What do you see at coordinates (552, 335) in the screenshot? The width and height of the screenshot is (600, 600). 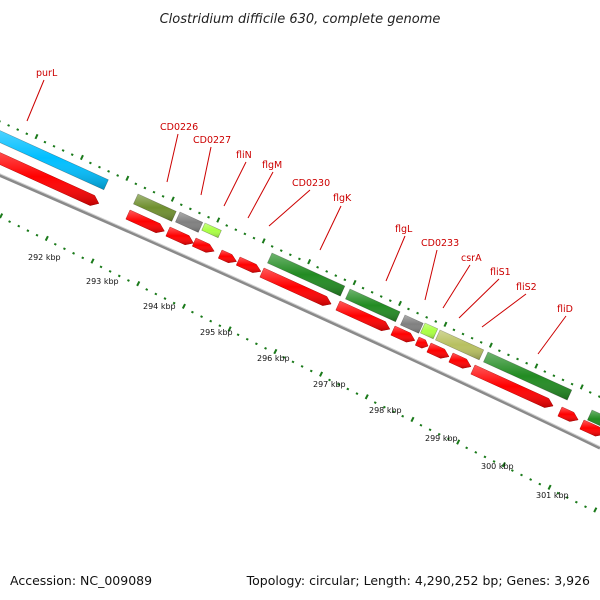 I see `leader-line-fliD` at bounding box center [552, 335].